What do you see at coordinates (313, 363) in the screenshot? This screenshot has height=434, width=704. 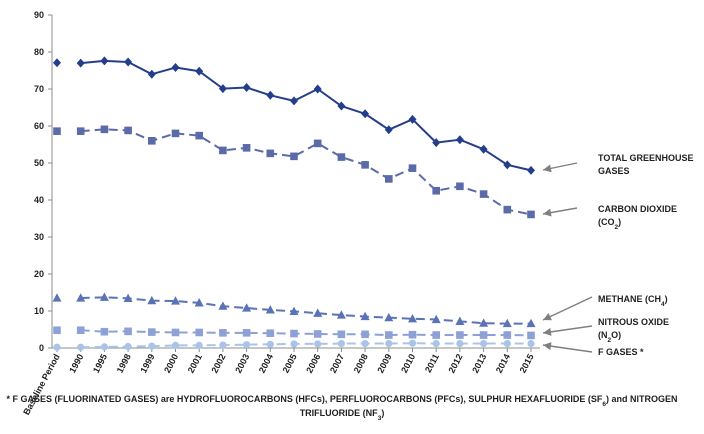 I see `x-tick-label: 2006` at bounding box center [313, 363].